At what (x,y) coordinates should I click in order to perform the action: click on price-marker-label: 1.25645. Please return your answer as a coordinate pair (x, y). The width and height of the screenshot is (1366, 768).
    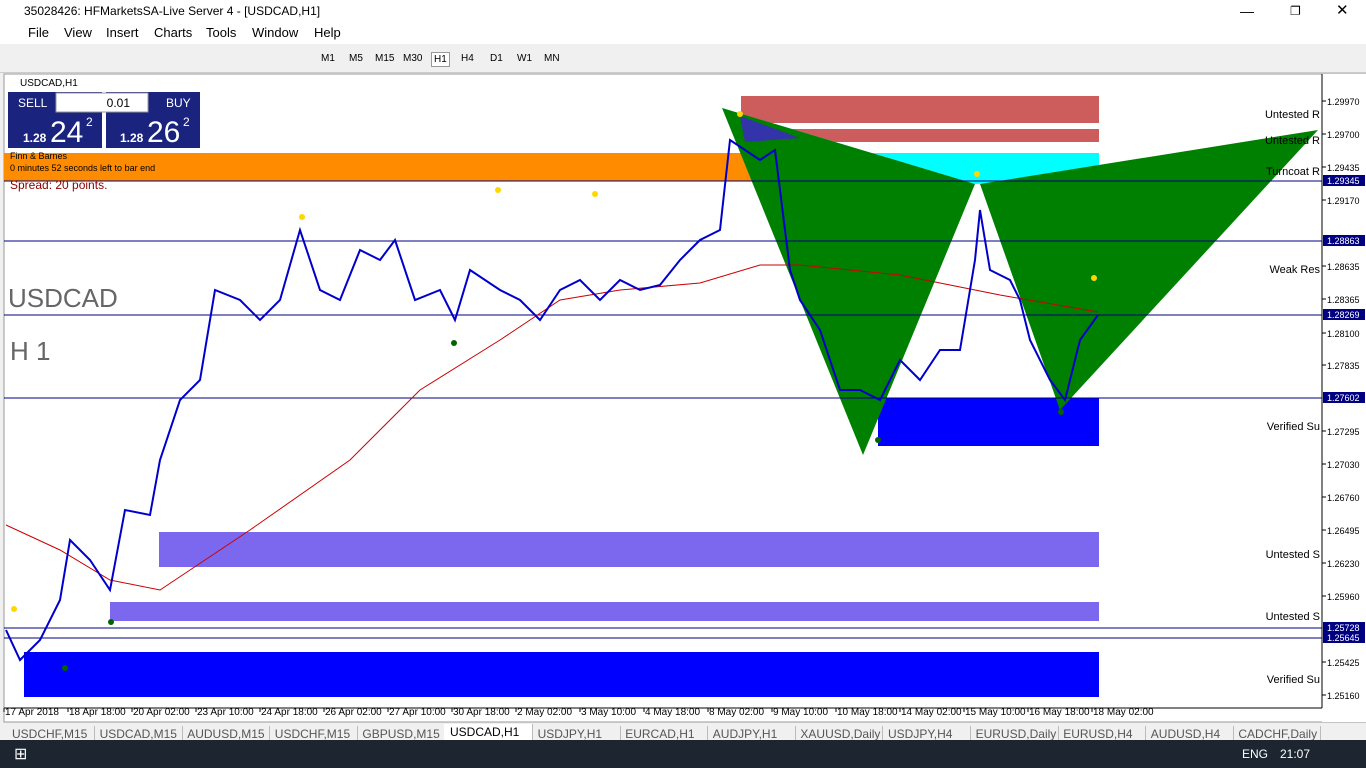
    Looking at the image, I should click on (1343, 638).